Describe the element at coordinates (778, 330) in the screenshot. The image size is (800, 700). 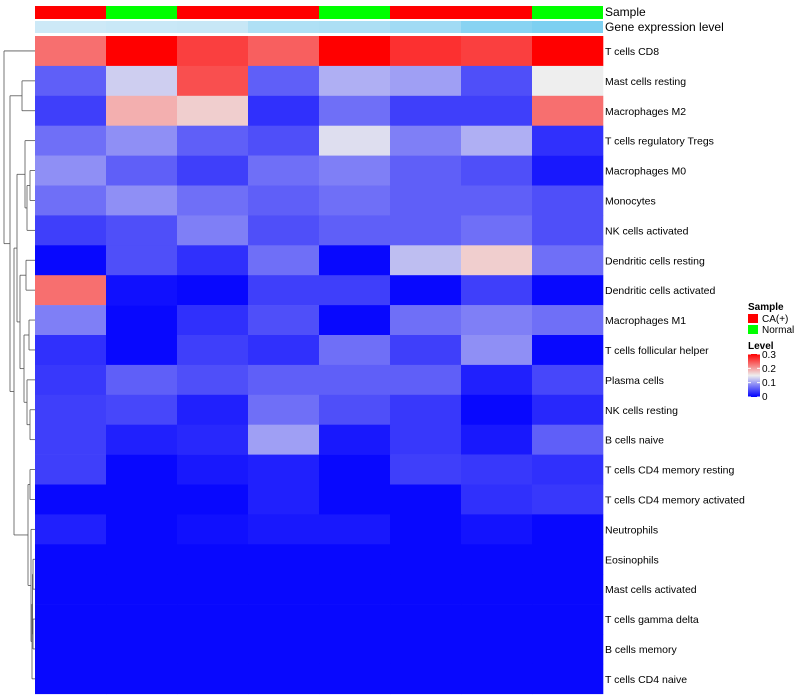
I see `legend-label-normal: Normal` at that location.